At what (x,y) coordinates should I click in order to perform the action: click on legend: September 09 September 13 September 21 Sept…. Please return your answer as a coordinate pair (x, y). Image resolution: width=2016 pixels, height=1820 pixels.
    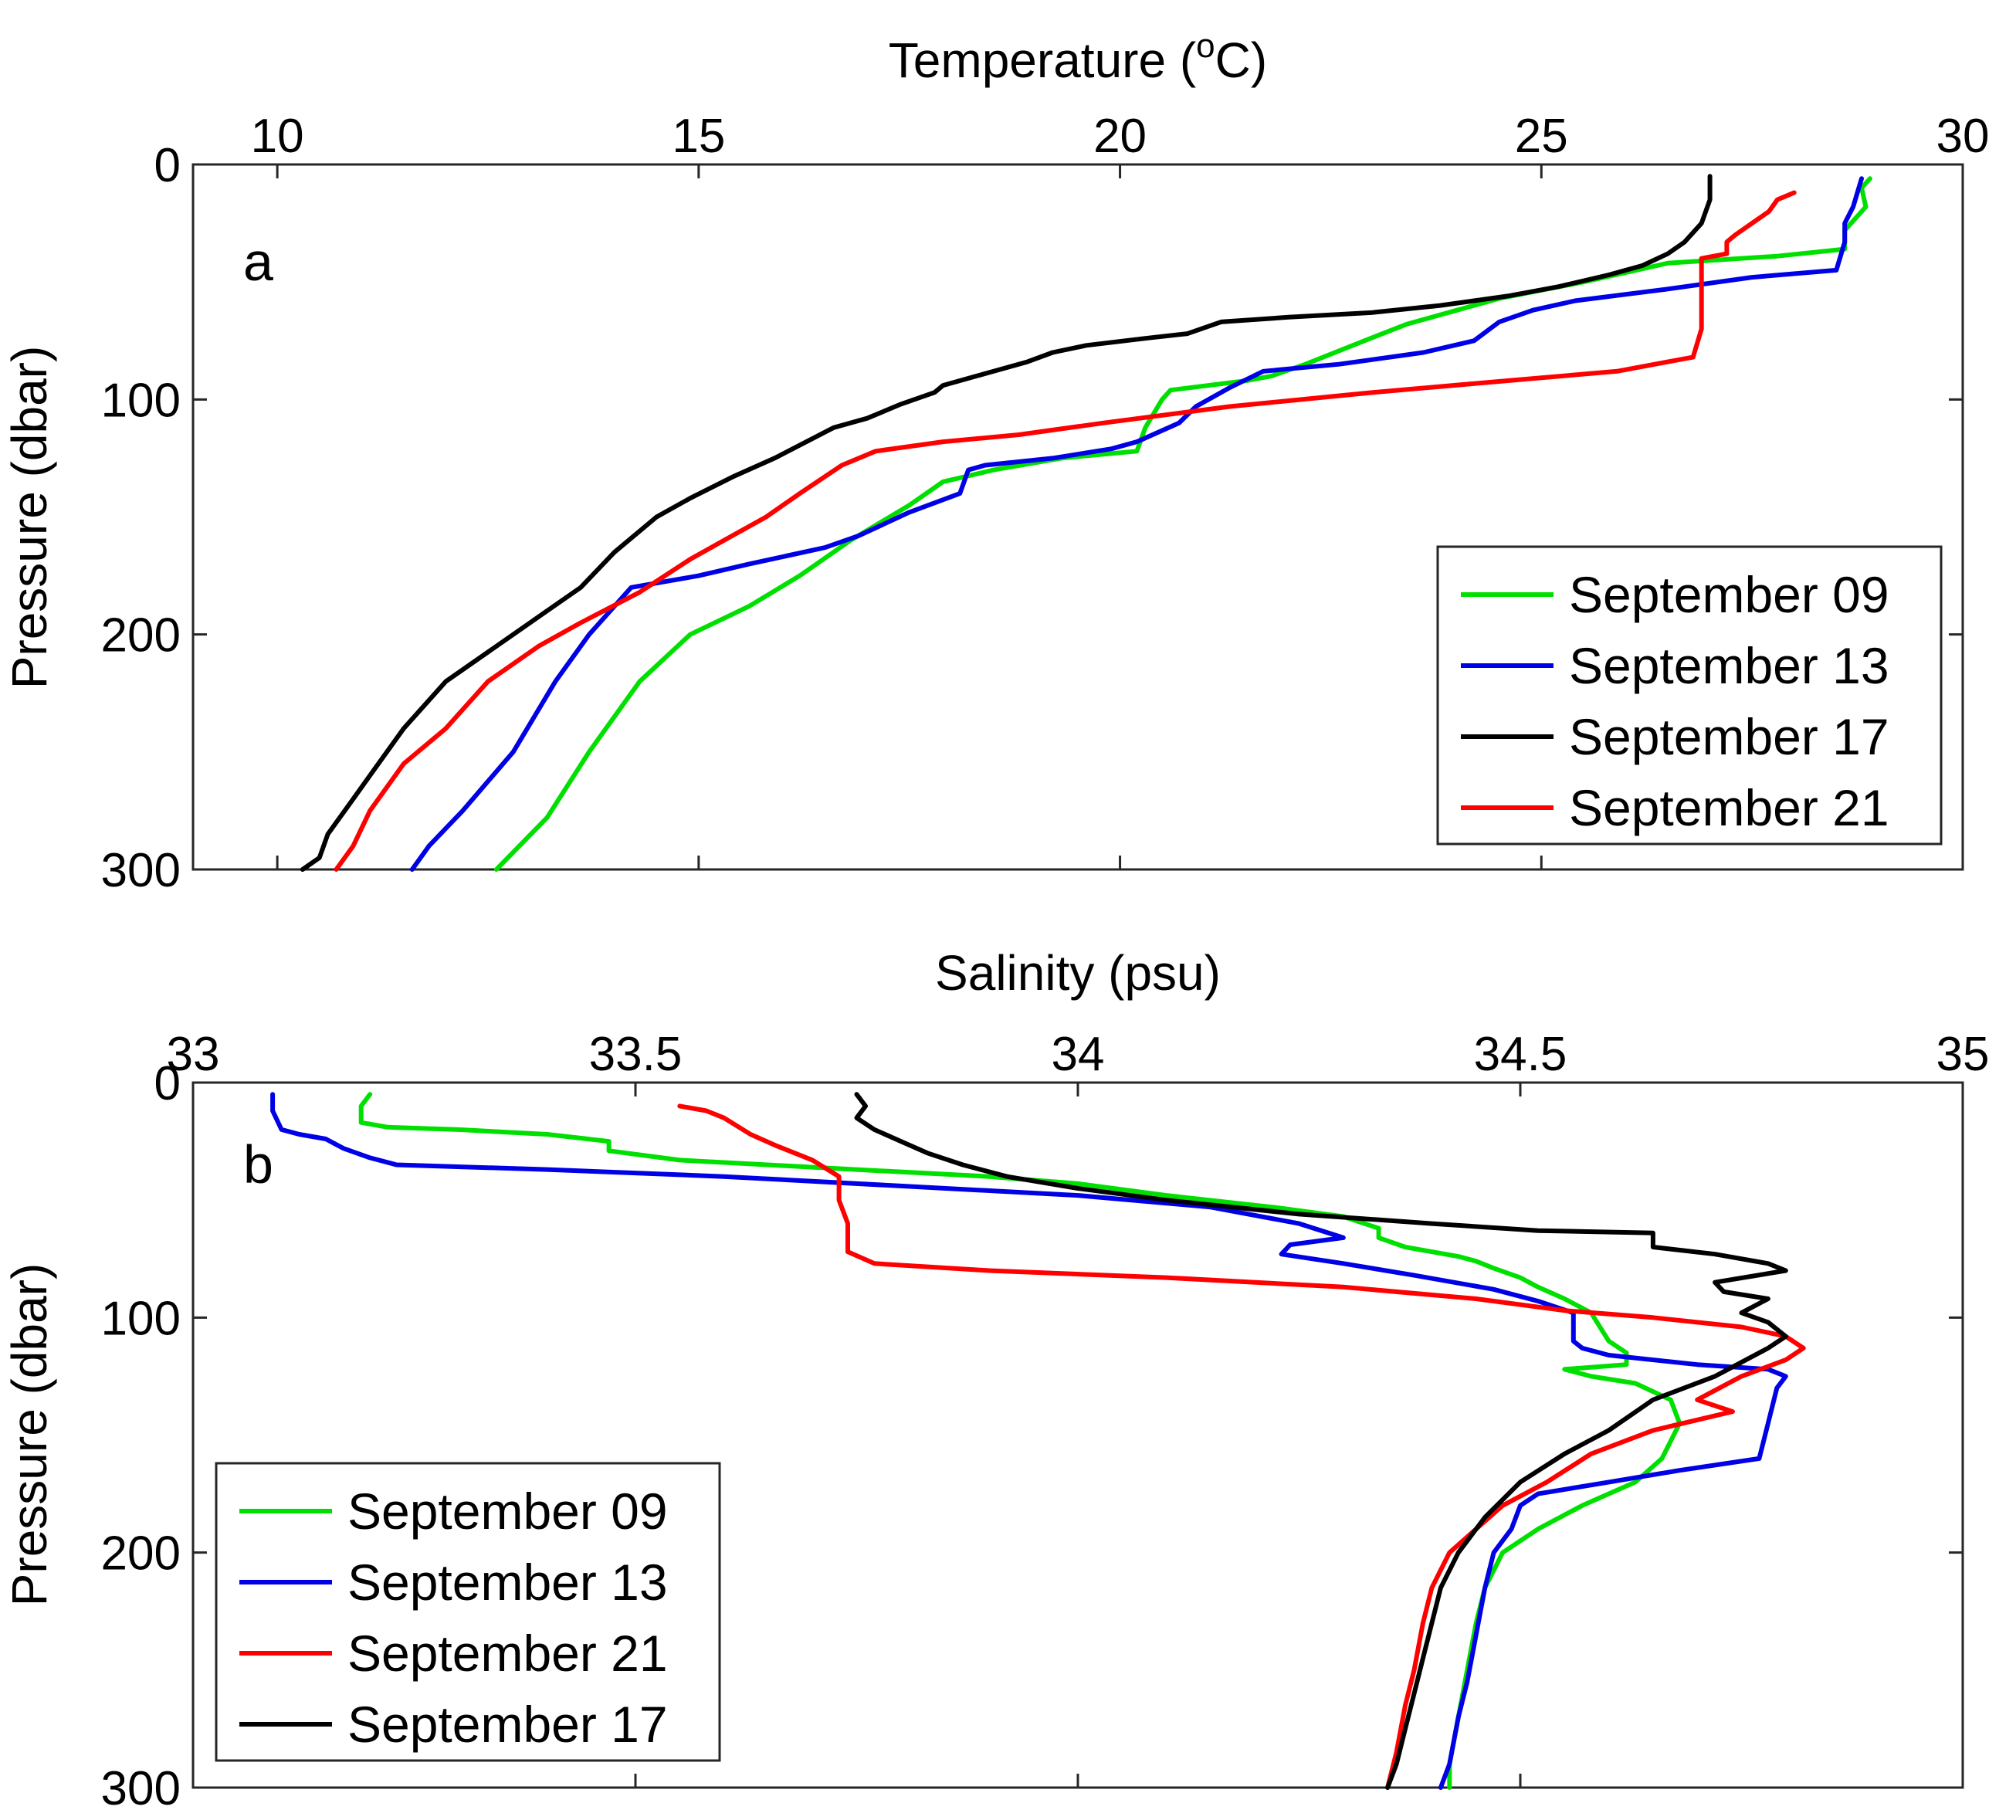
    Looking at the image, I should click on (468, 1612).